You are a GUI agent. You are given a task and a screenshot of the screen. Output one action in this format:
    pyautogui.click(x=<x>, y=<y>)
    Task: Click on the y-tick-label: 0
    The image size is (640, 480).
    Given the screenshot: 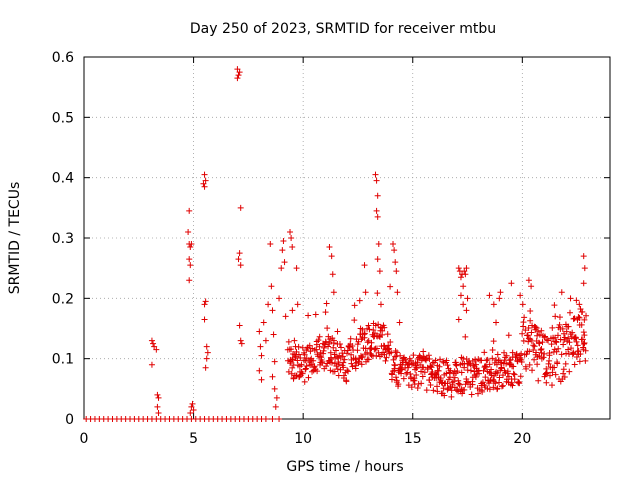 What is the action you would take?
    pyautogui.click(x=69, y=420)
    